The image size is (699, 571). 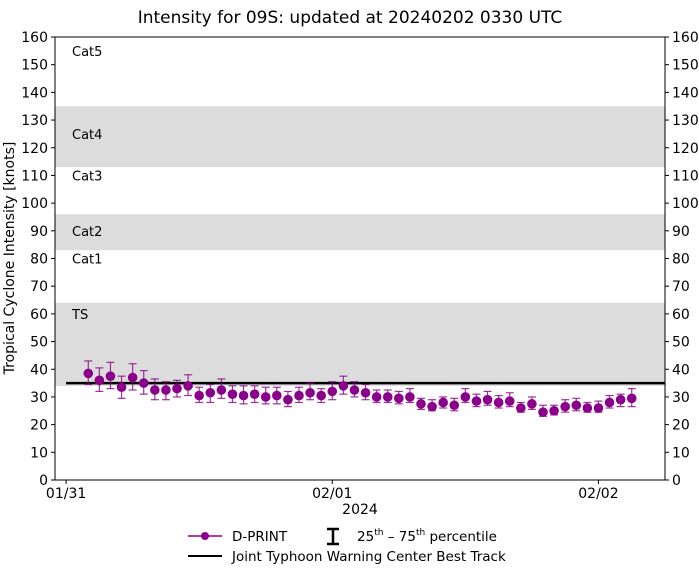 What do you see at coordinates (39, 343) in the screenshot?
I see `y-tick-label-left: 50` at bounding box center [39, 343].